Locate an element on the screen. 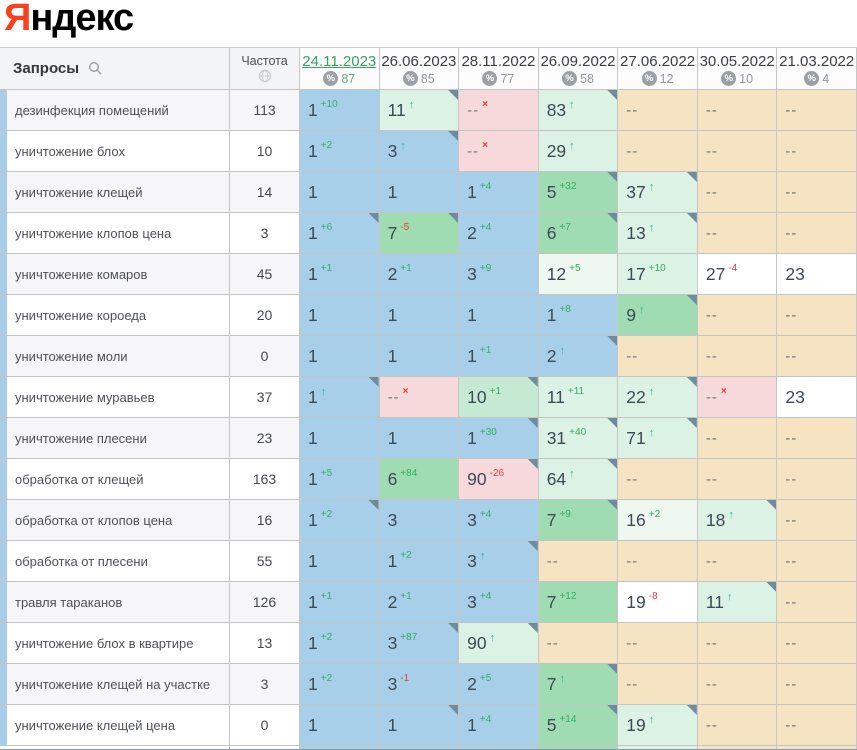 Image resolution: width=857 pixels, height=750 pixels. position-cell: 2 +5 is located at coordinates (499, 684).